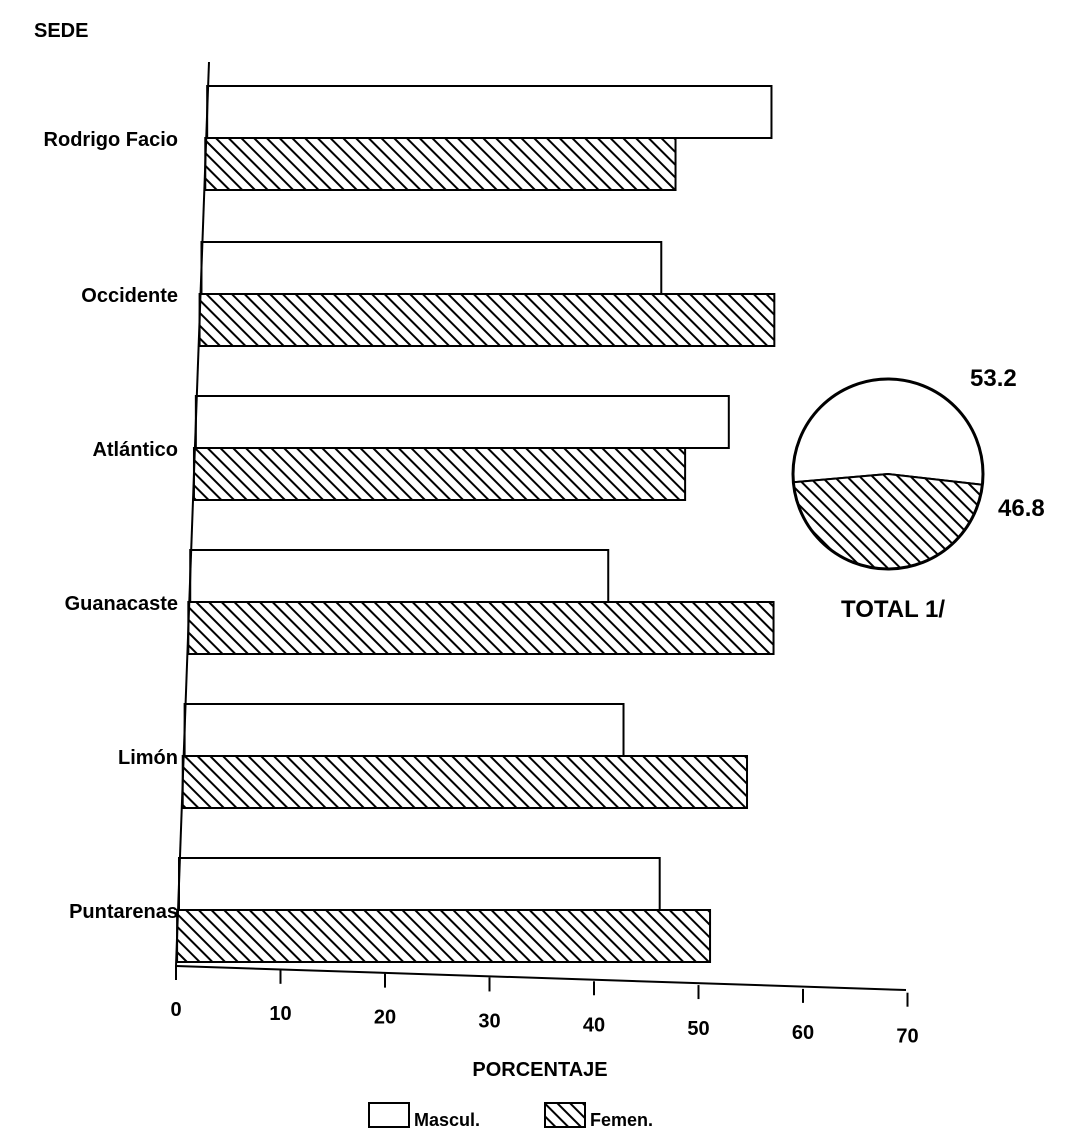 The height and width of the screenshot is (1143, 1069). Describe the element at coordinates (594, 1025) in the screenshot. I see `x-tick-label-40: 40` at that location.